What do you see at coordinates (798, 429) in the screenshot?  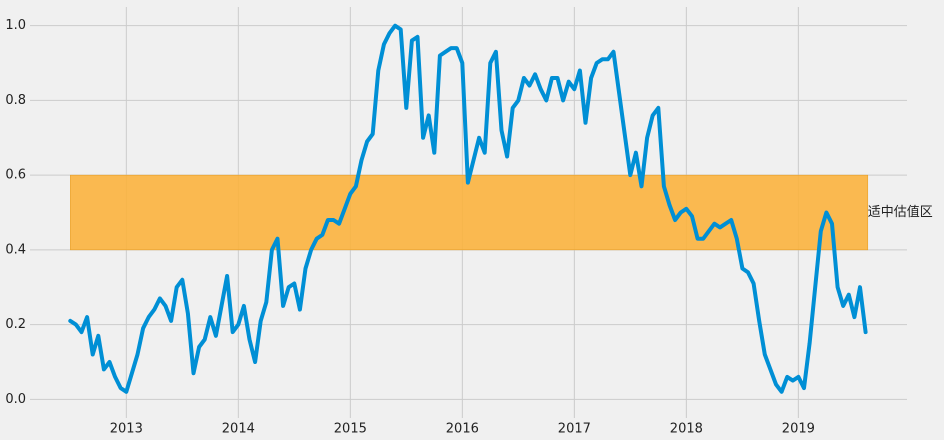 I see `x-tick-label: 2019` at bounding box center [798, 429].